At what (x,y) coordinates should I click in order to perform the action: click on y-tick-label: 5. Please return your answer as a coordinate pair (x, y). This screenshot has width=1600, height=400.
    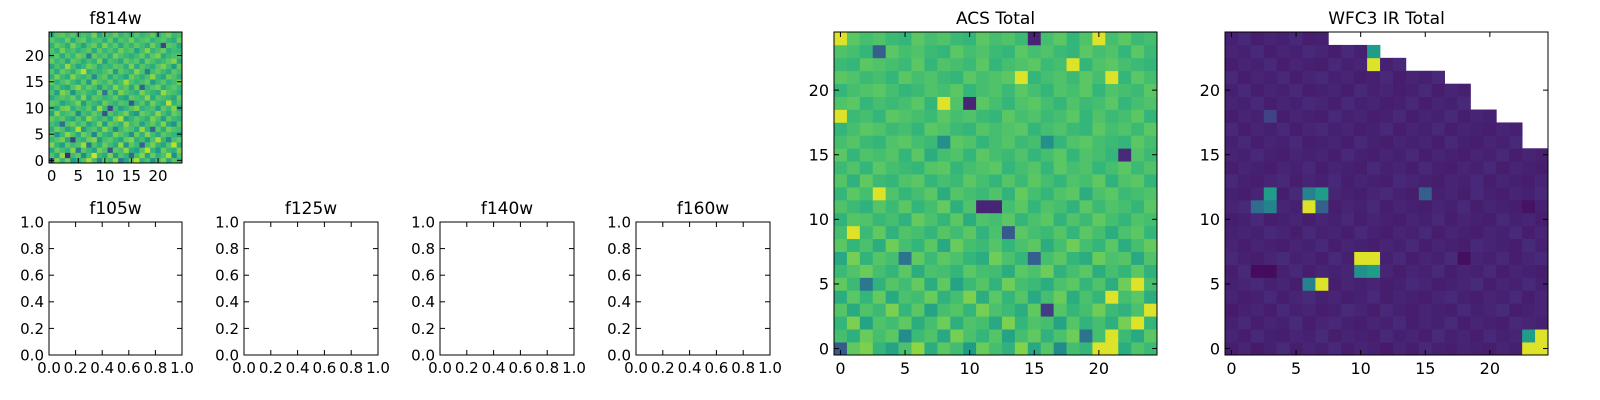
    Looking at the image, I should click on (1215, 284).